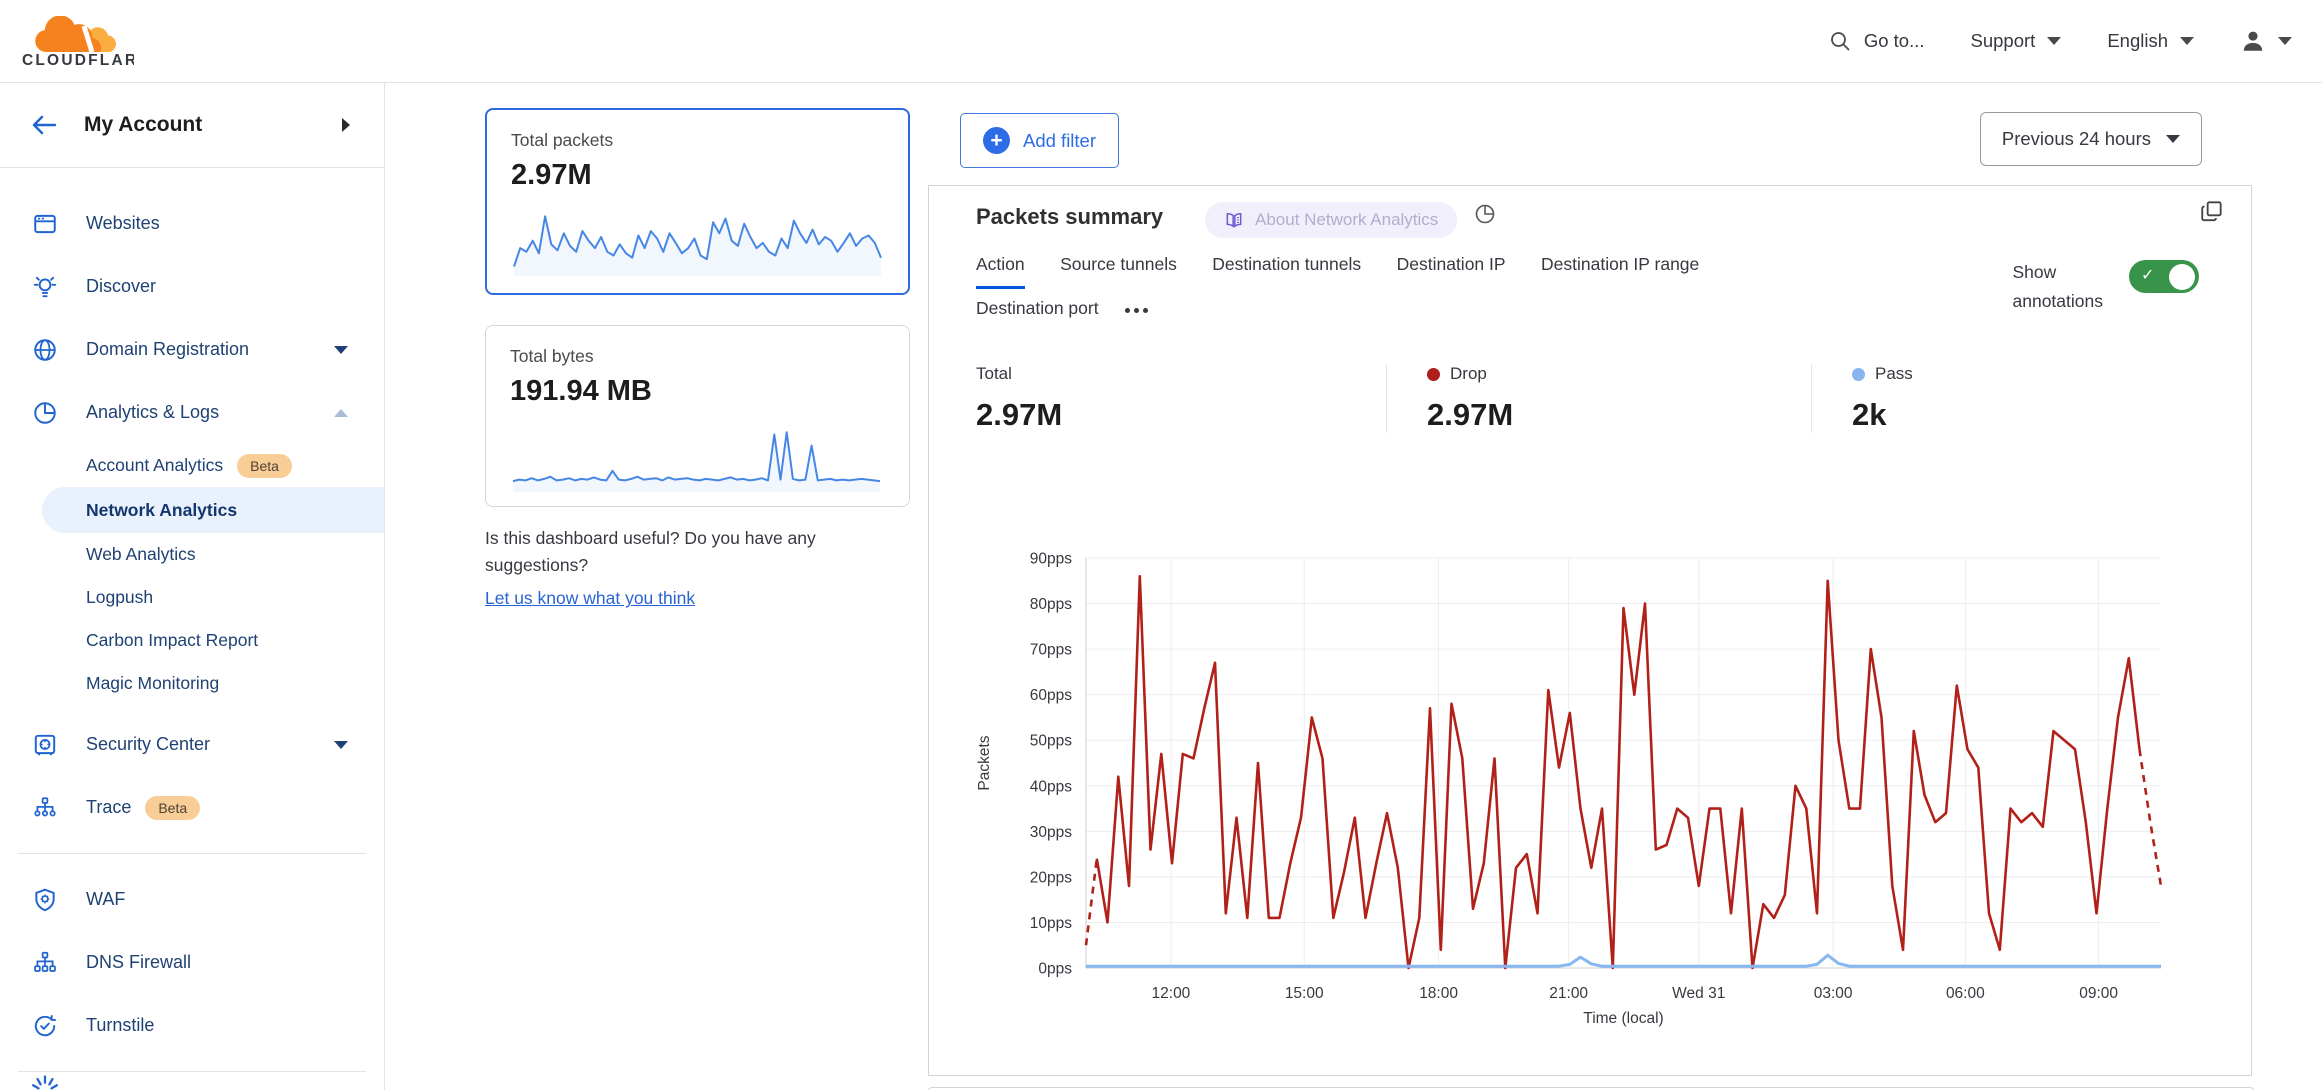 This screenshot has width=2322, height=1090. What do you see at coordinates (120, 1025) in the screenshot?
I see `sidebar-item-label: Turnstile` at bounding box center [120, 1025].